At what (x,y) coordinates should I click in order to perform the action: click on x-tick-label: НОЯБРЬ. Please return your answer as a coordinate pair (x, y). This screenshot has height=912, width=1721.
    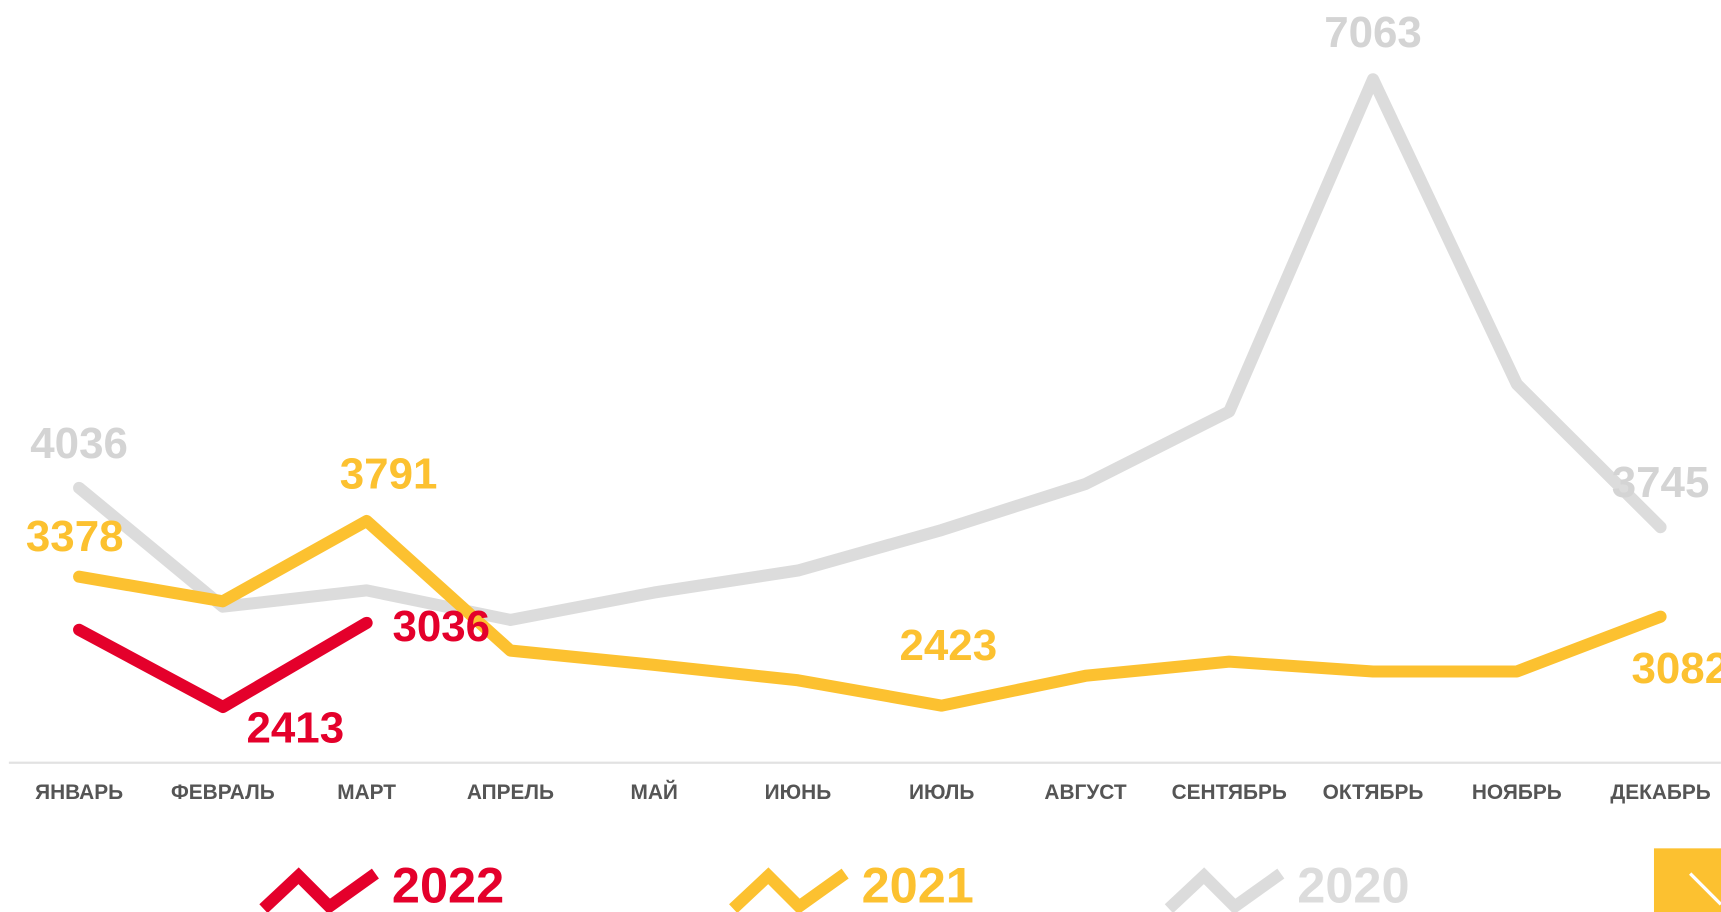
    Looking at the image, I should click on (1517, 792).